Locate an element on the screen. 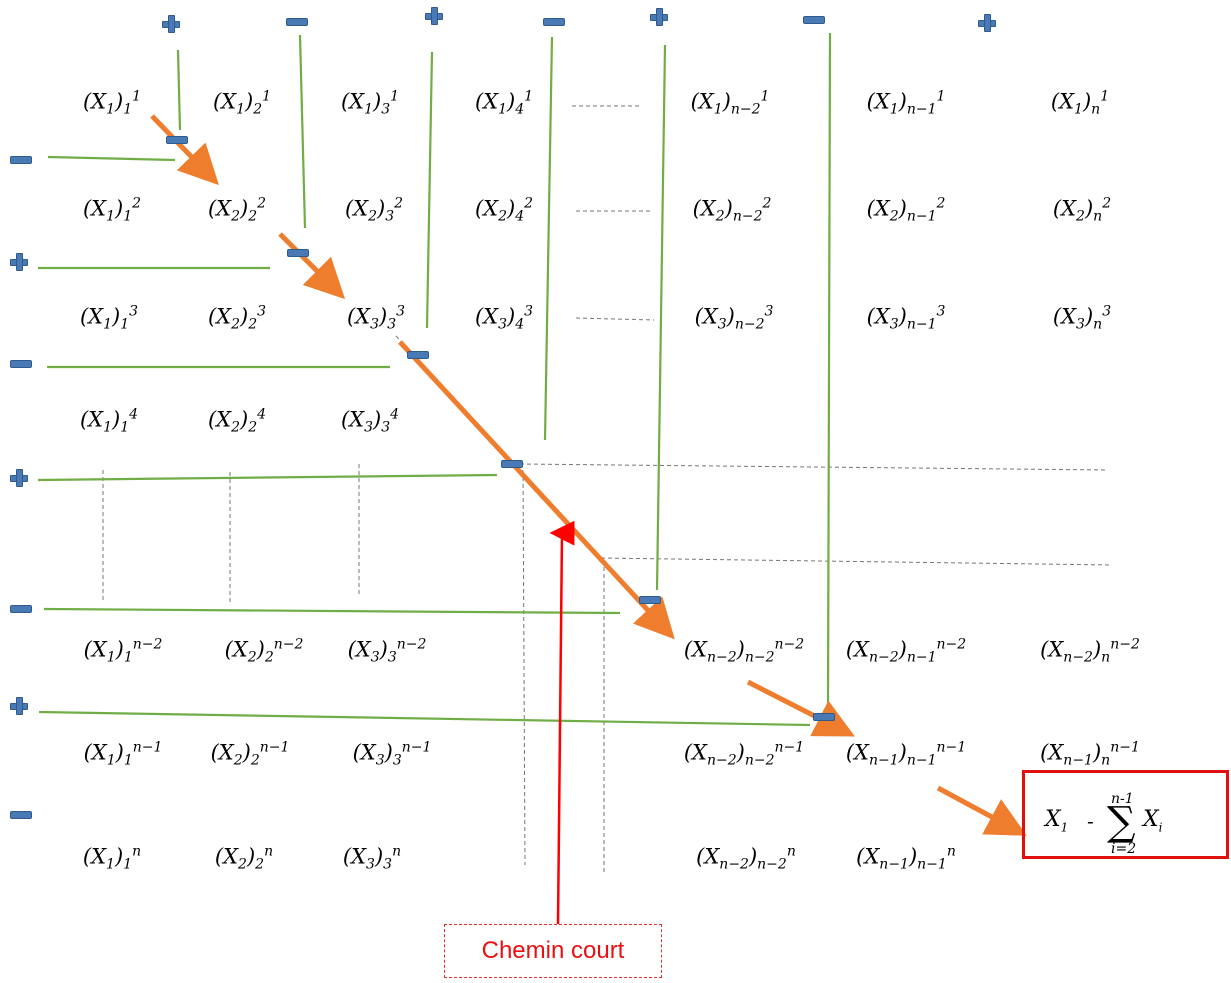 The width and height of the screenshot is (1231, 983). matrix-cell: (Xn−2)n−1n−2 is located at coordinates (906, 651).